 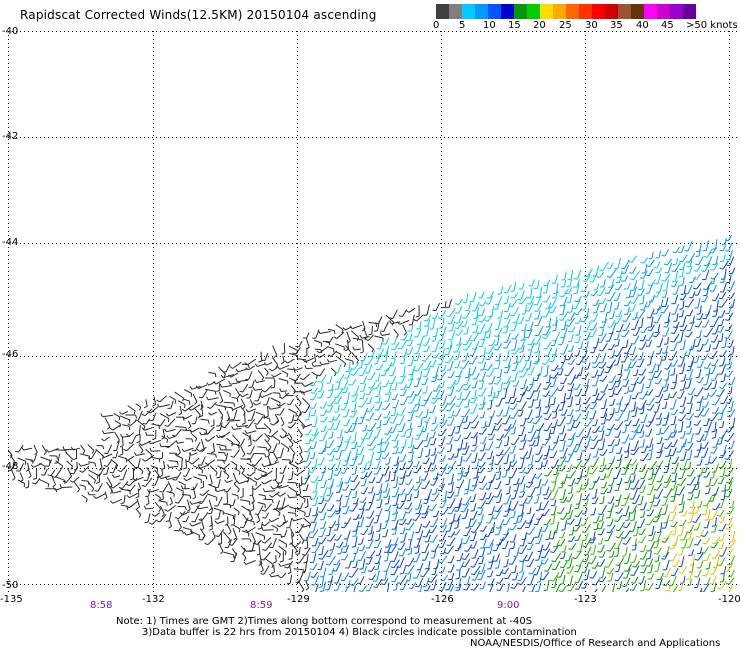 I want to click on colorbar-labels: 0 5 10 15 20 25 30 35 40 45 >50 knots, so click(x=585, y=27).